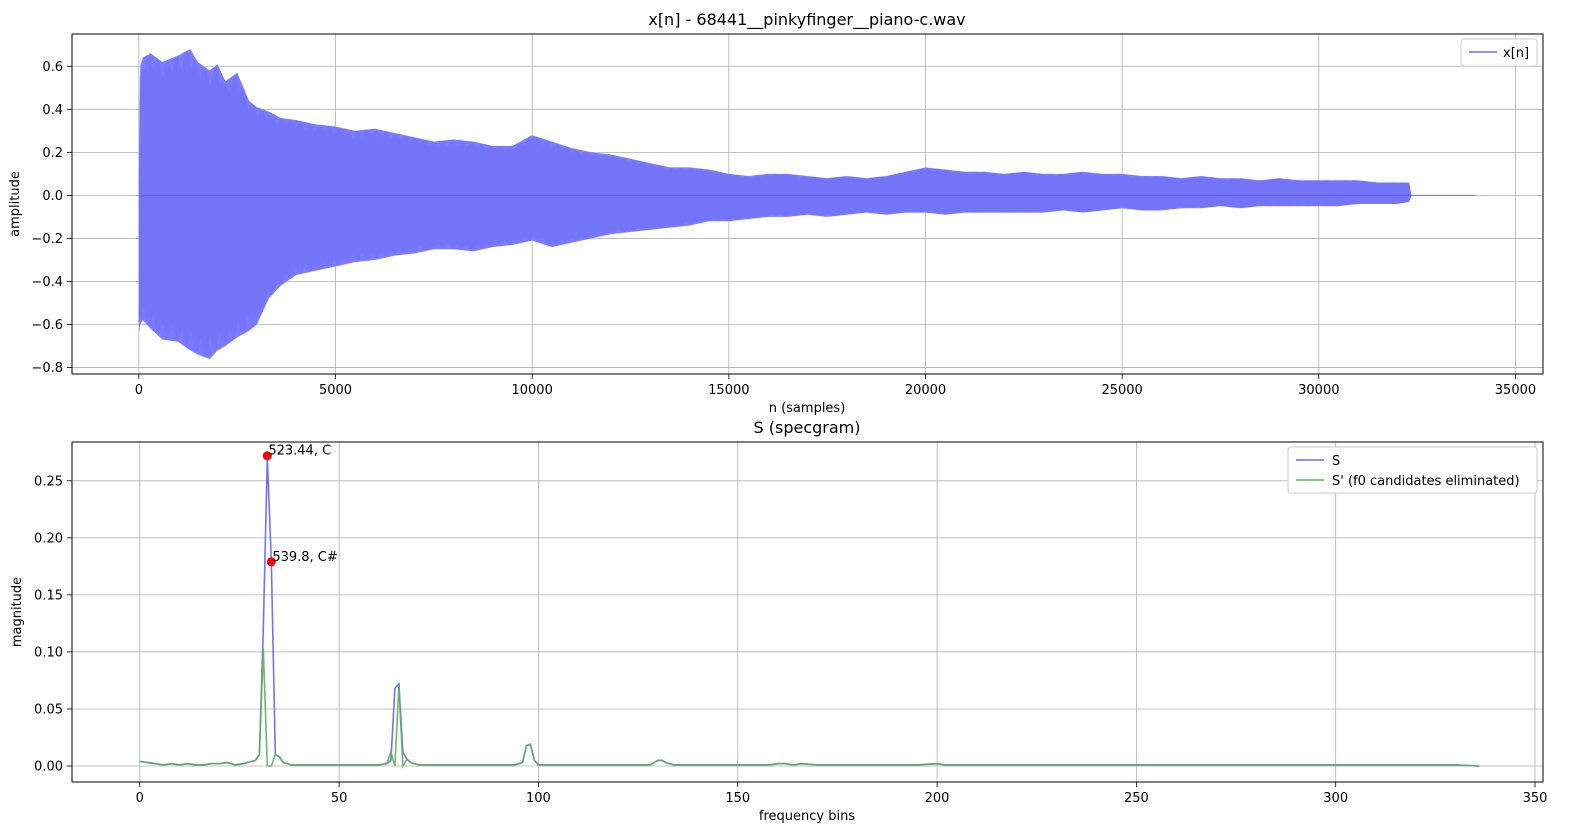 Image resolution: width=1584 pixels, height=840 pixels. I want to click on spectrum-y-tick-label: 0.15, so click(48, 595).